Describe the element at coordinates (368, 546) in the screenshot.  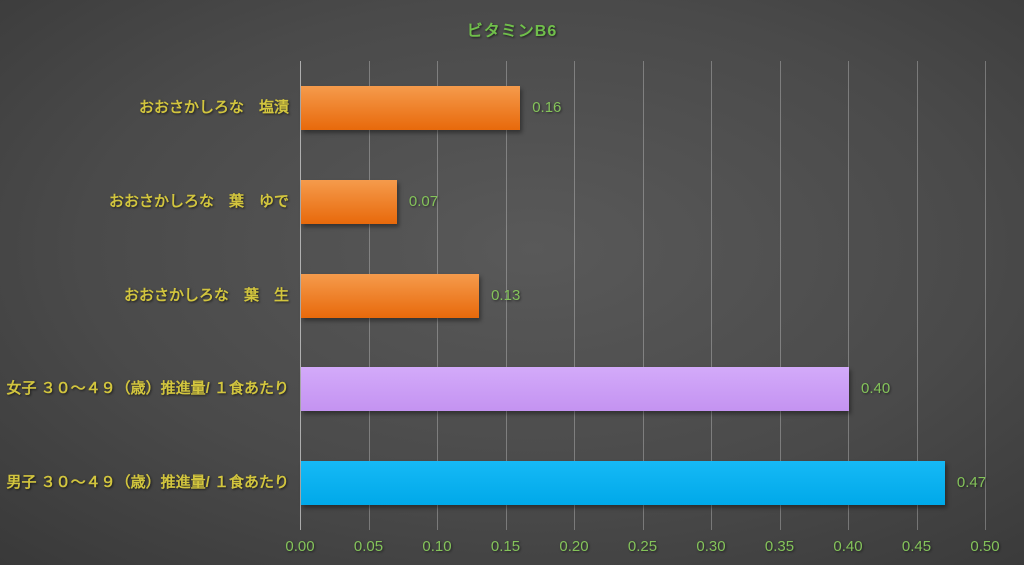
I see `x-axis-tick-label: 0.05` at that location.